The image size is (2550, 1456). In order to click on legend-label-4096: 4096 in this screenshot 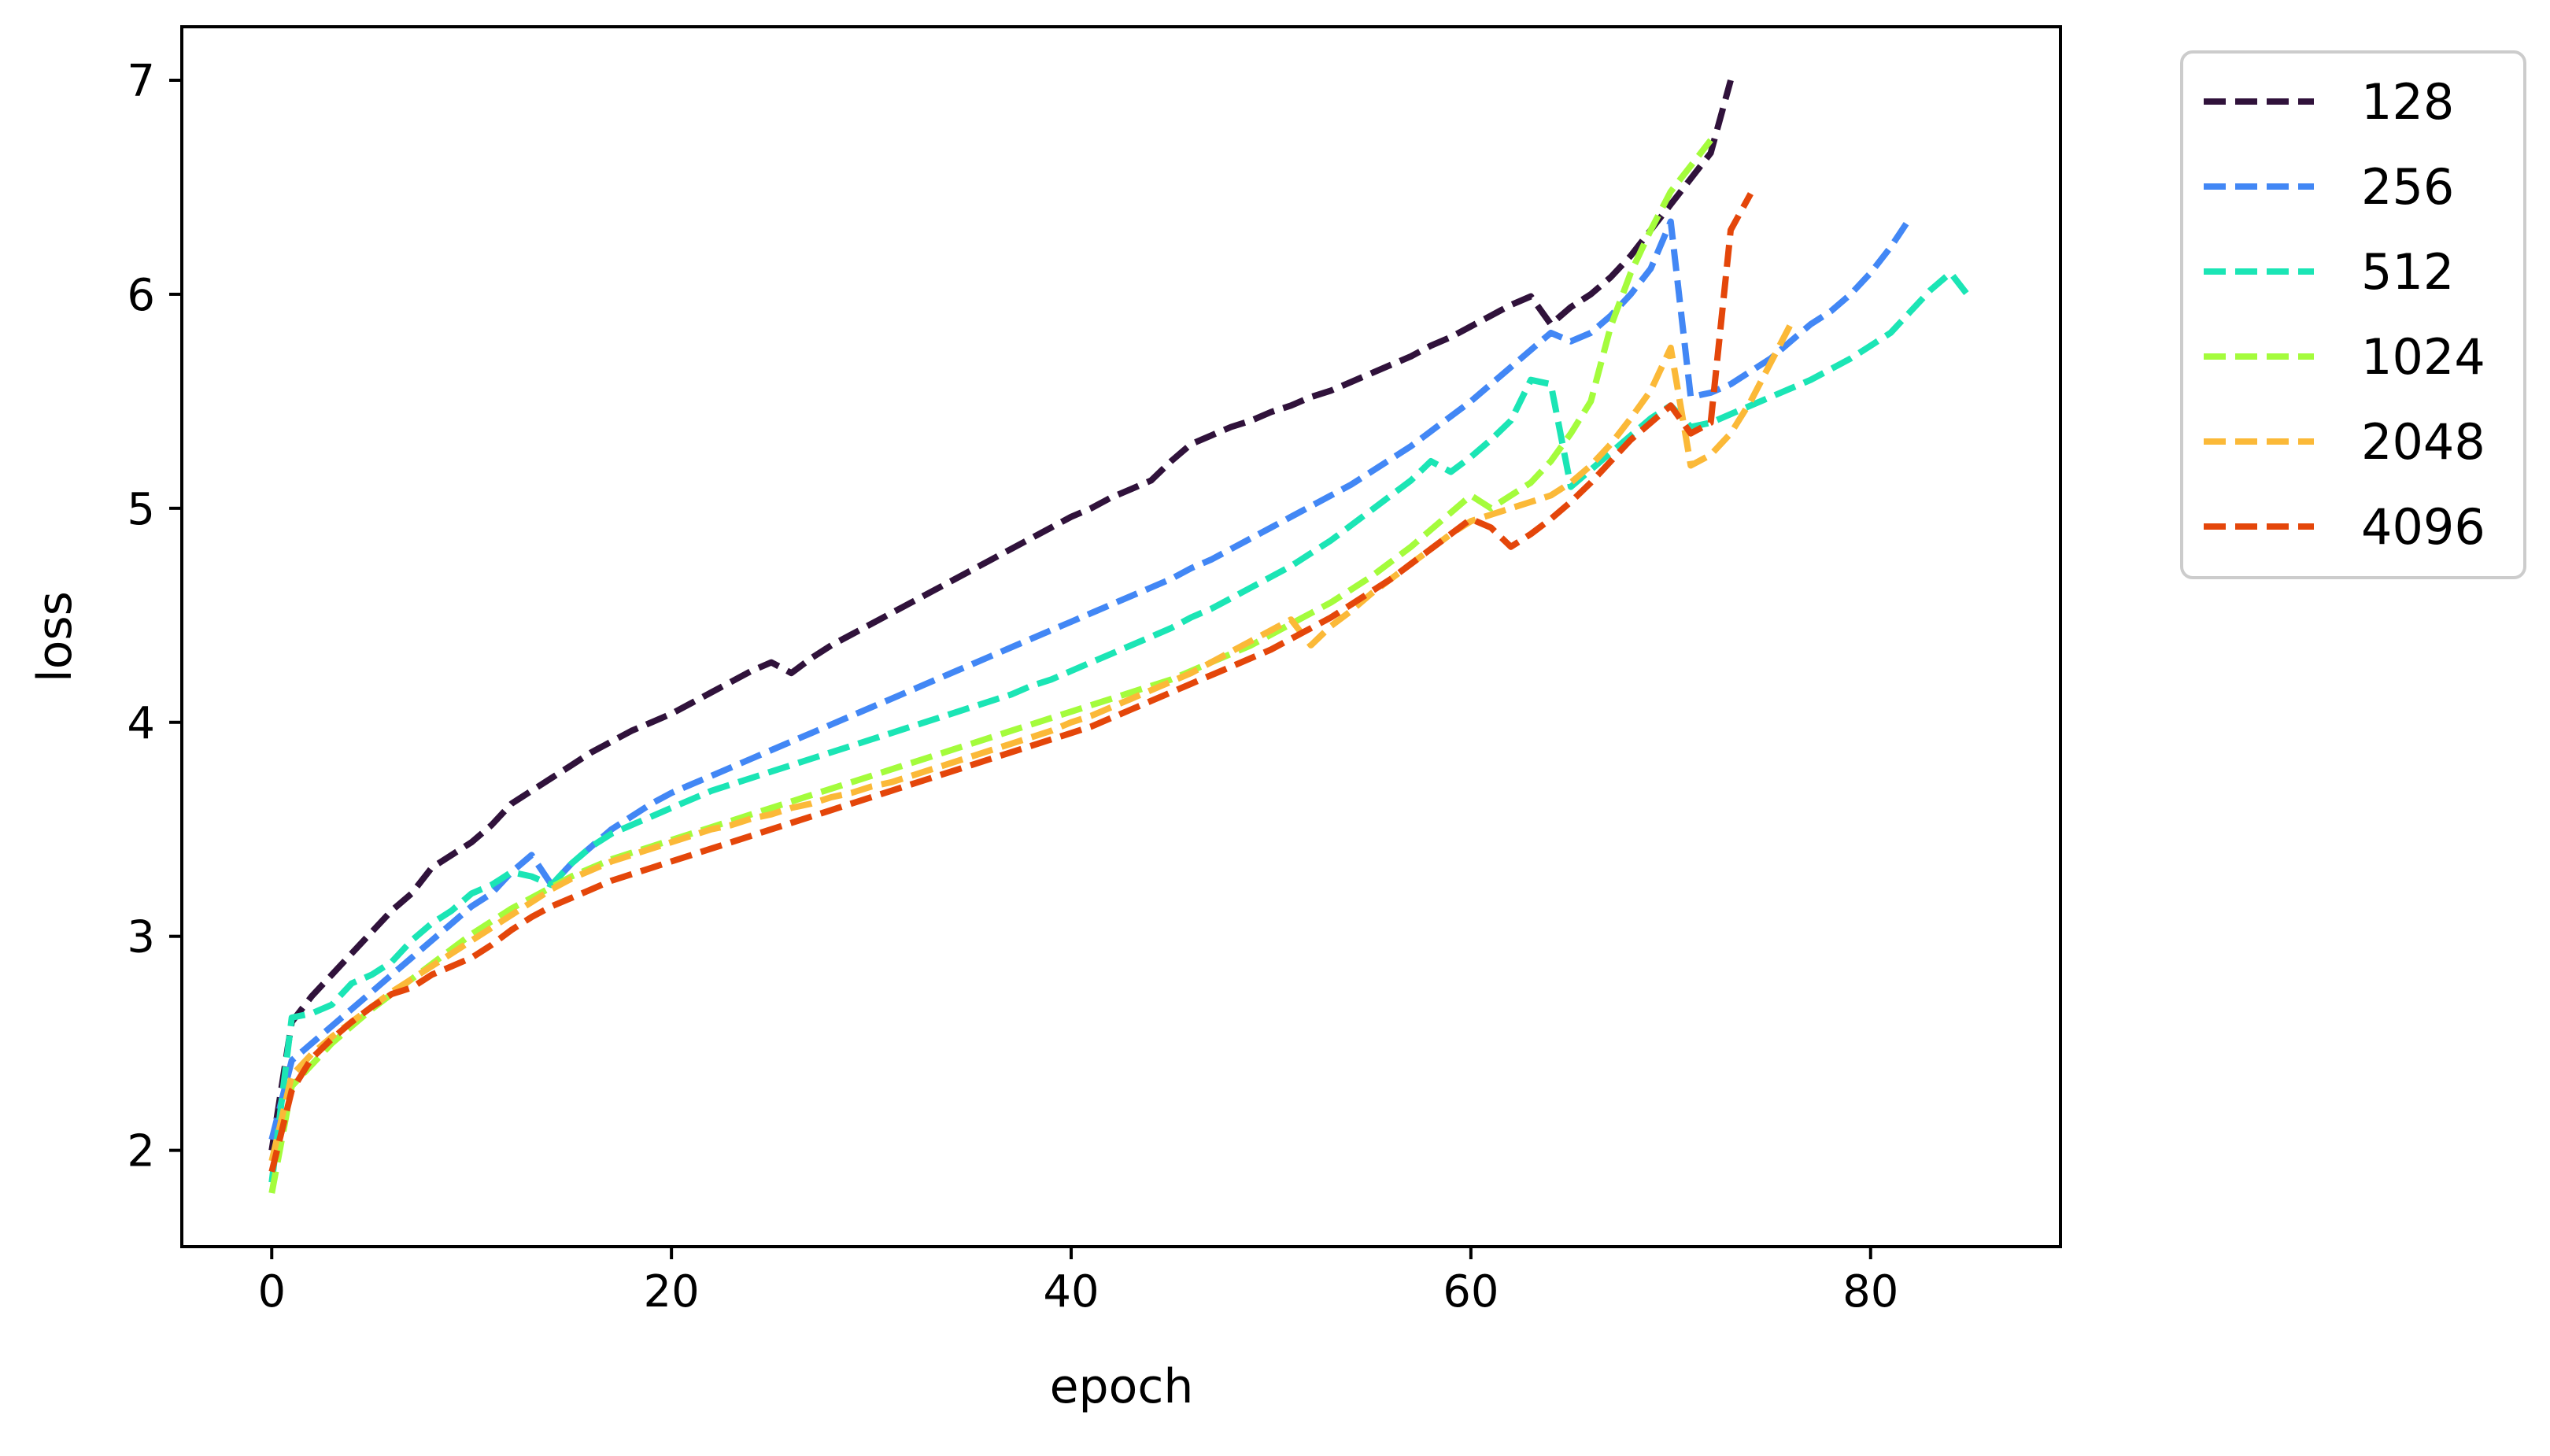, I will do `click(2423, 527)`.